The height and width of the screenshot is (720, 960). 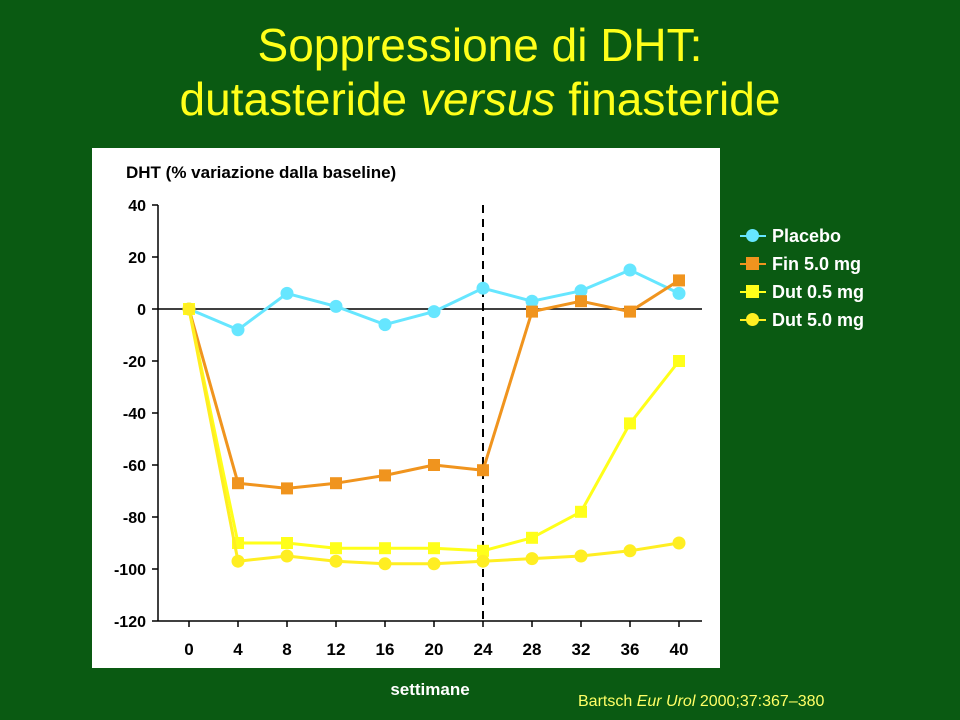 I want to click on x-tick-label: 4, so click(x=238, y=649).